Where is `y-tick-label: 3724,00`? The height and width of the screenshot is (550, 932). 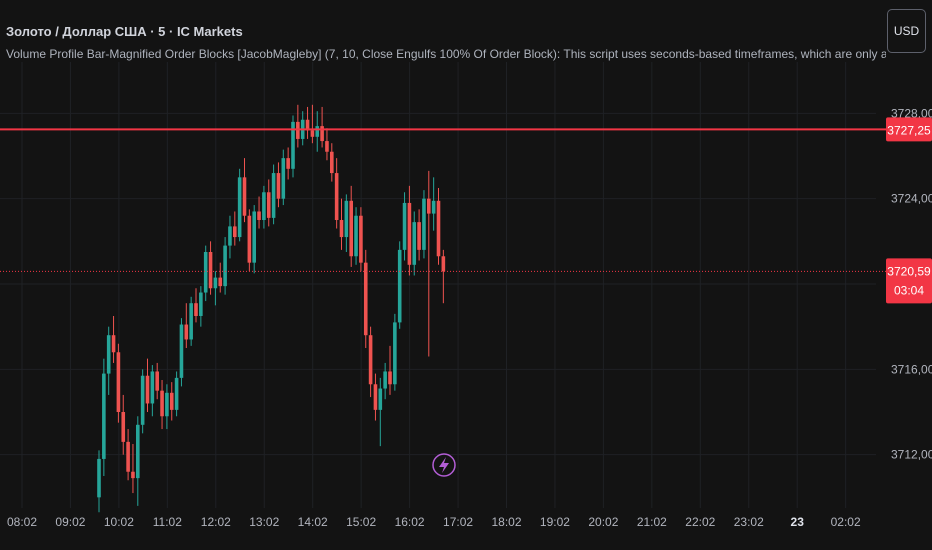 y-tick-label: 3724,00 is located at coordinates (911, 199).